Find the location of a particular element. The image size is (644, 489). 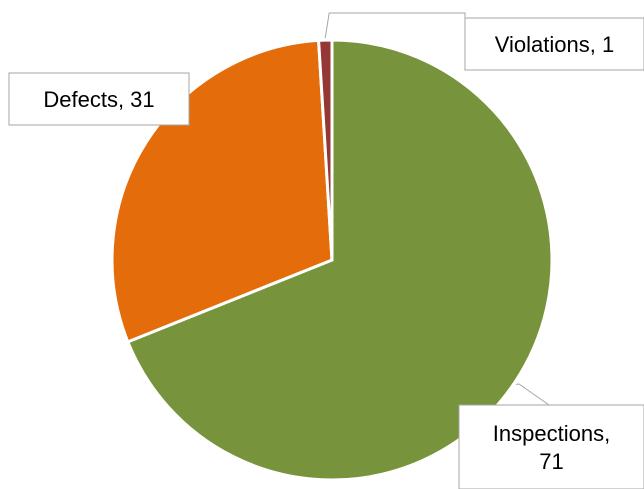

data-label-line-defects-1: Defects, 31 is located at coordinates (98, 99).